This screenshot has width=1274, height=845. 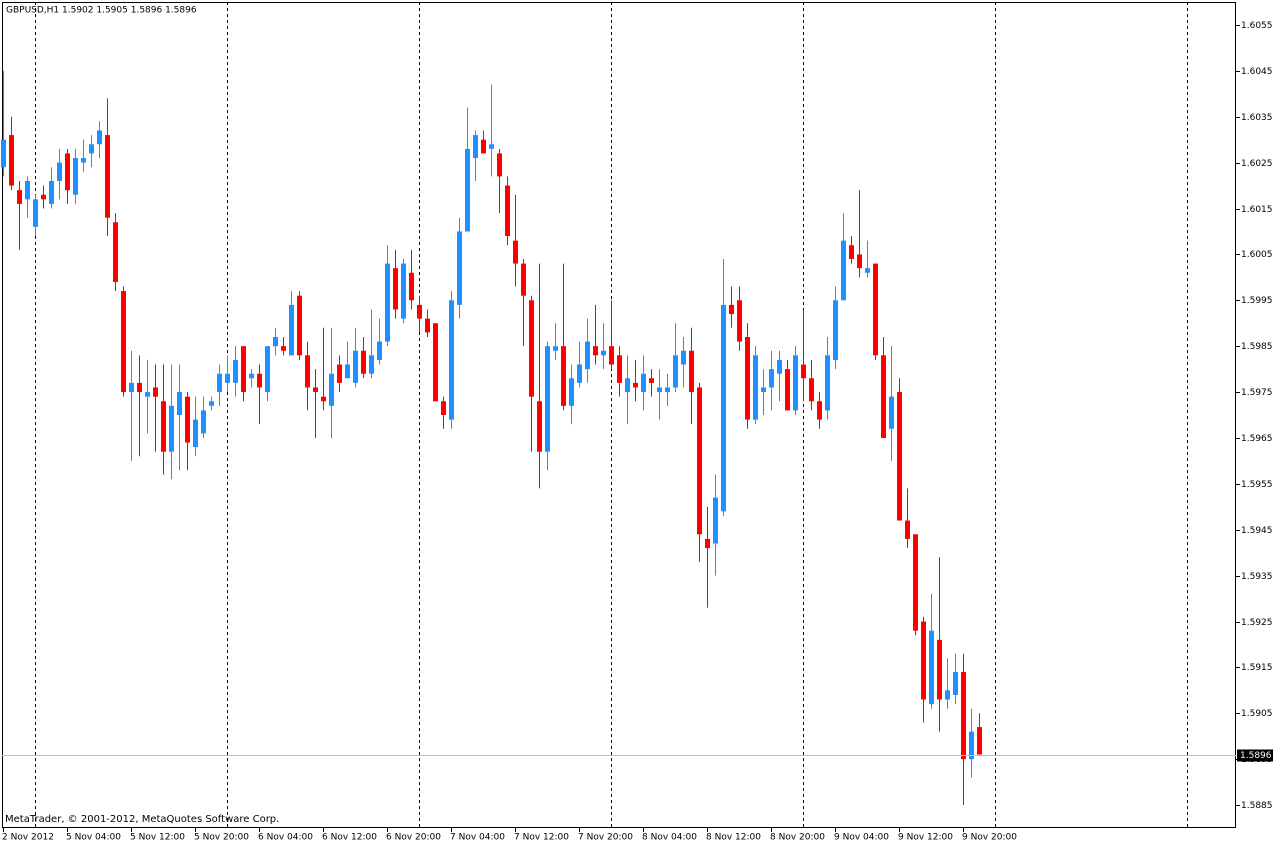 I want to click on x-tick-label: 5 Nov 20:00, so click(x=221, y=838).